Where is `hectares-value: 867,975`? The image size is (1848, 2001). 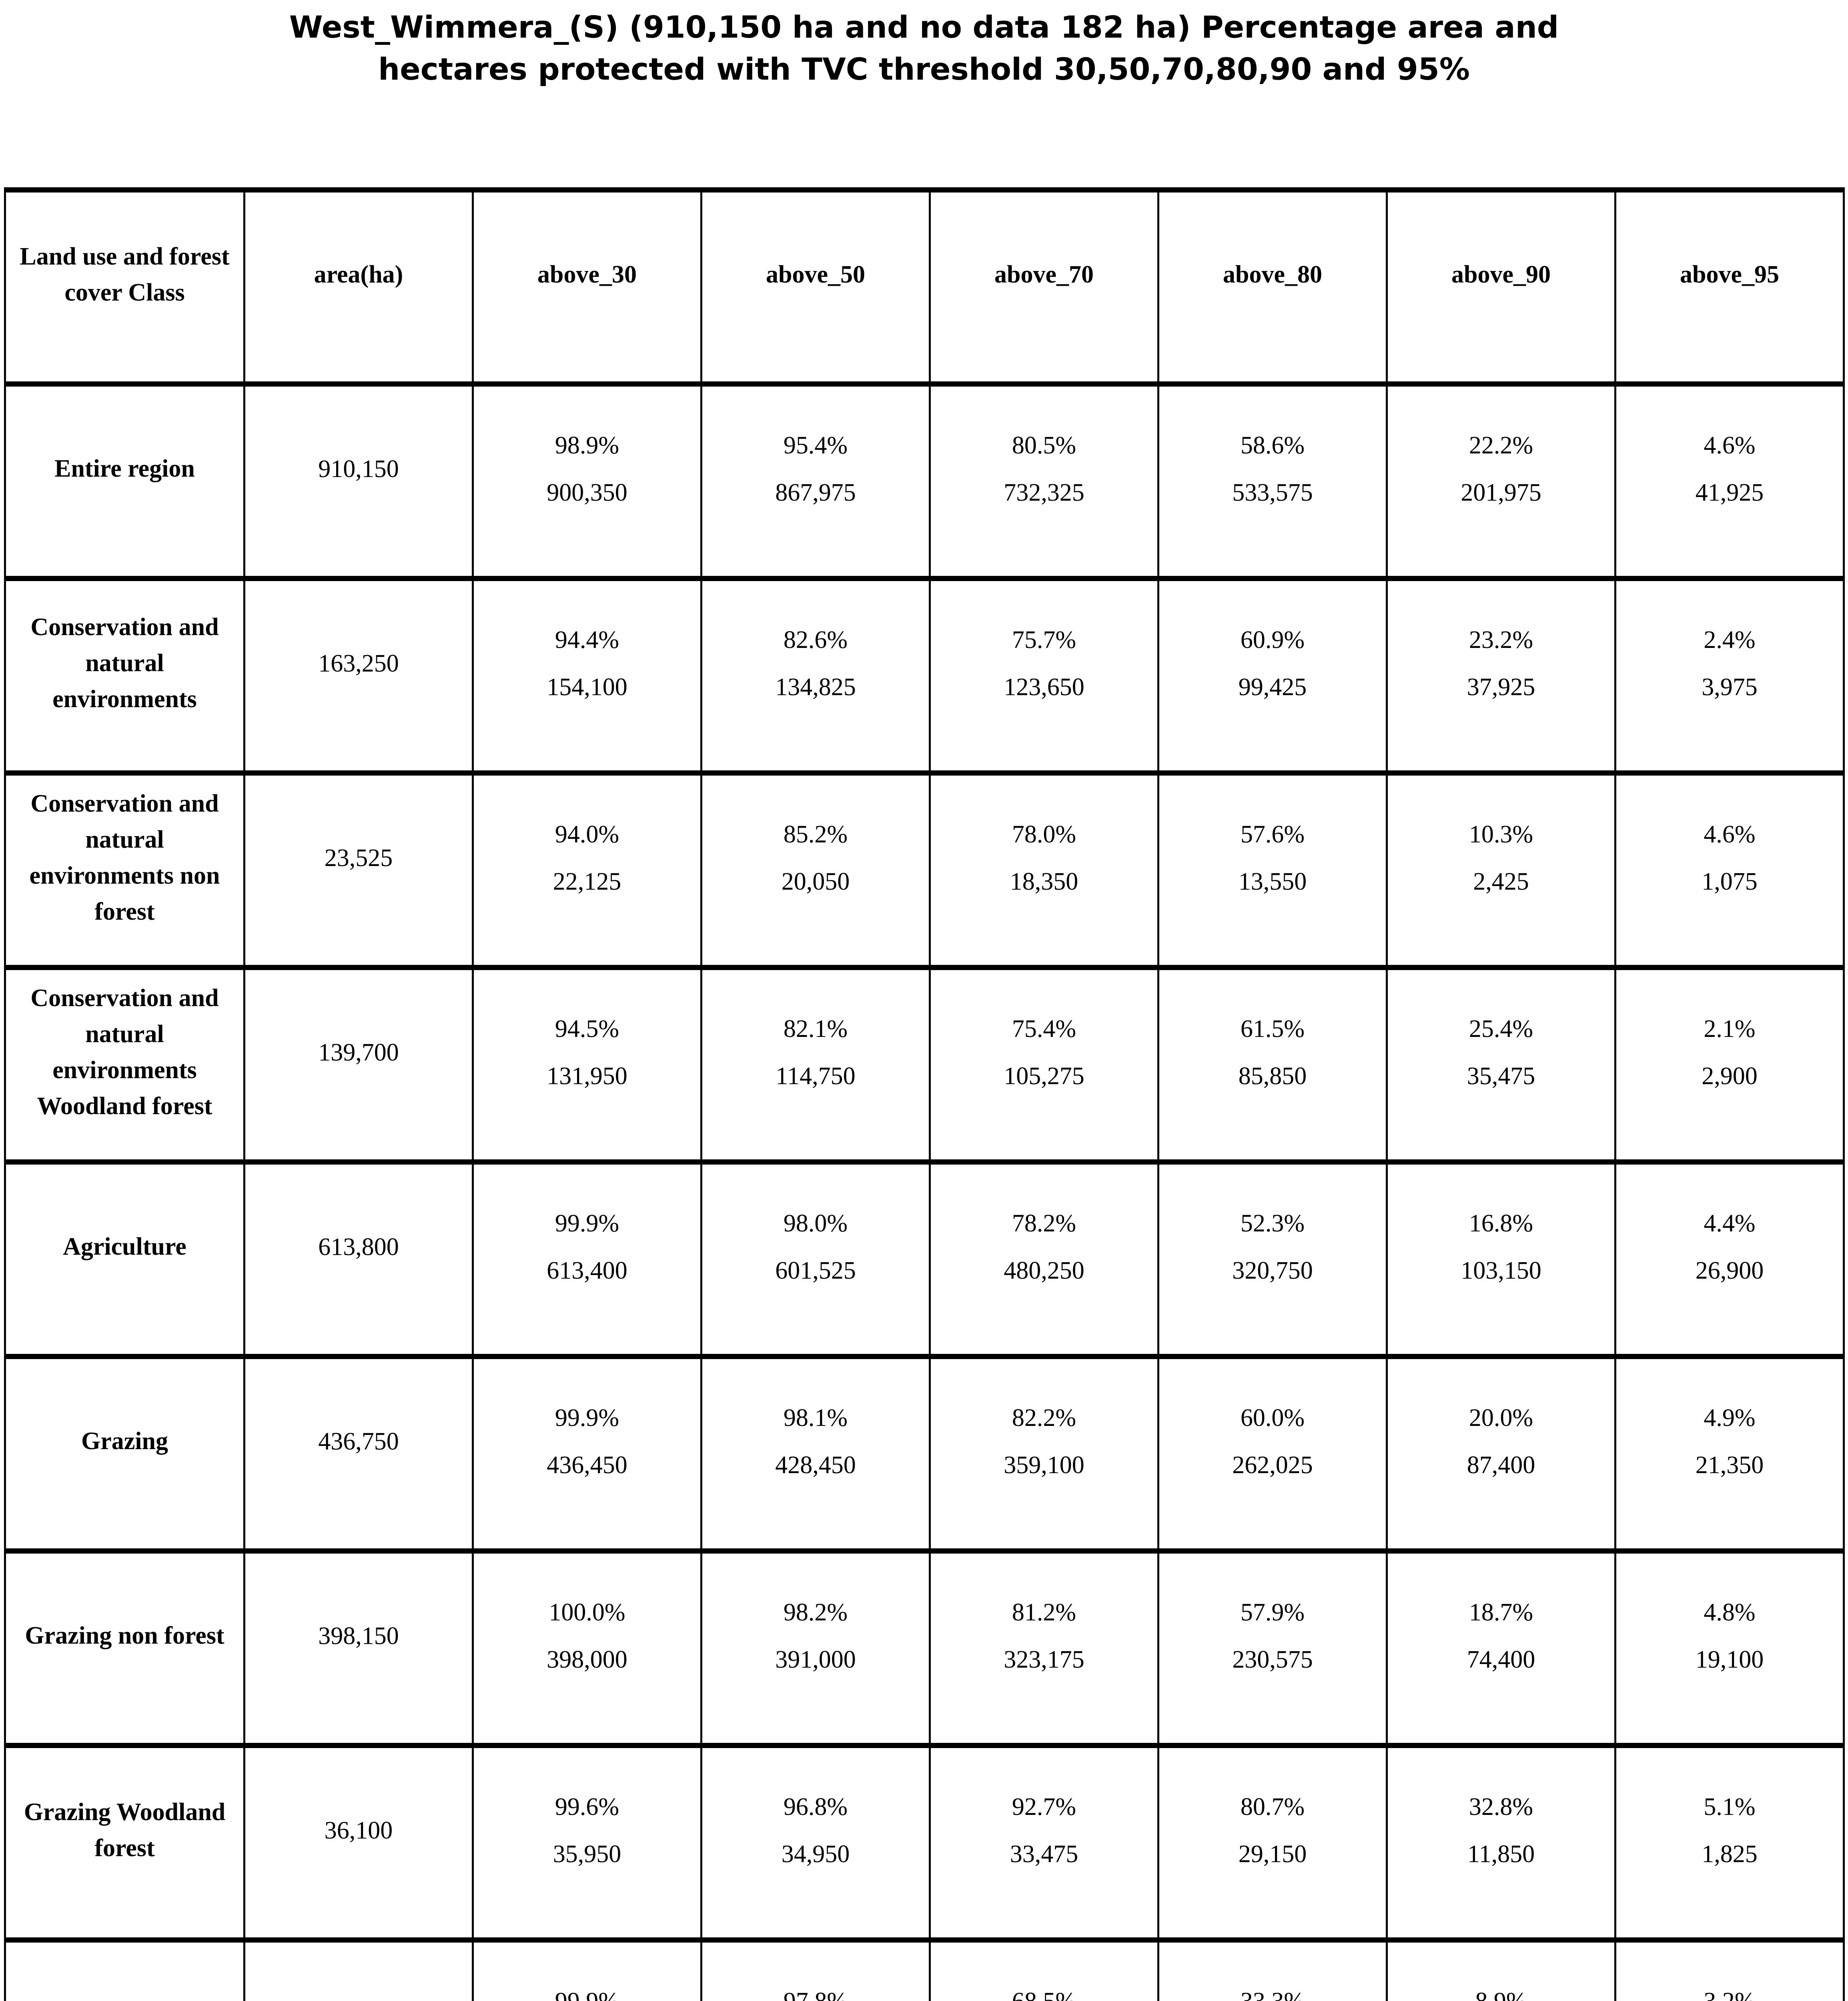
hectares-value: 867,975 is located at coordinates (815, 493).